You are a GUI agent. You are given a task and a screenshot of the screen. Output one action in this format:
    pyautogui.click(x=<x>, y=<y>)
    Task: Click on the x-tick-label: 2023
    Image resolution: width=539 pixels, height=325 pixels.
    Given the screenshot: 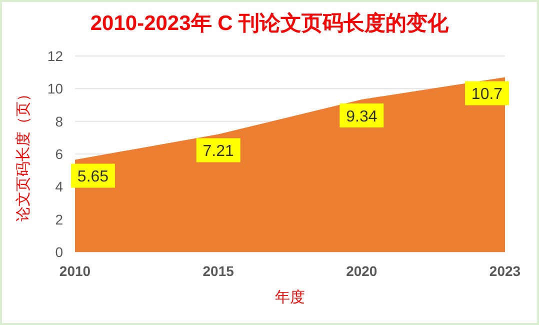 What is the action you would take?
    pyautogui.click(x=505, y=271)
    